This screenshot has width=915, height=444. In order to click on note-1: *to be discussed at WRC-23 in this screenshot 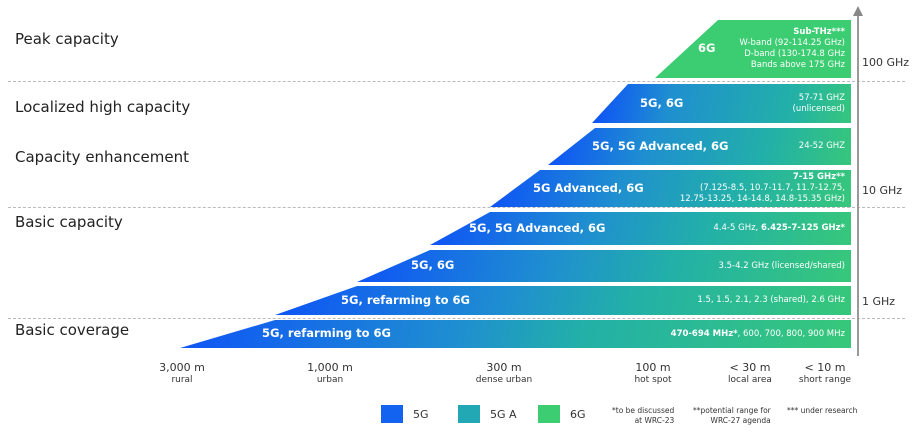, I will do `click(643, 415)`.